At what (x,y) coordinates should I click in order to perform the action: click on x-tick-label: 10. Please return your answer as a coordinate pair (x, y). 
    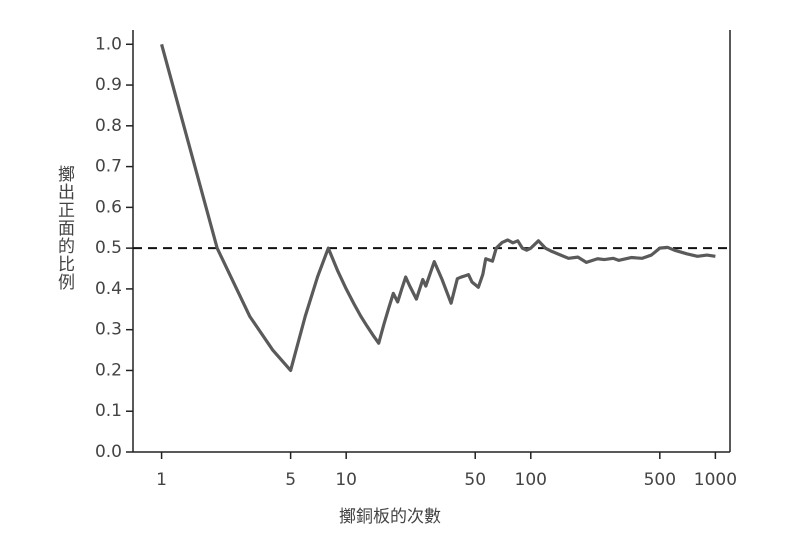
    Looking at the image, I should click on (346, 480).